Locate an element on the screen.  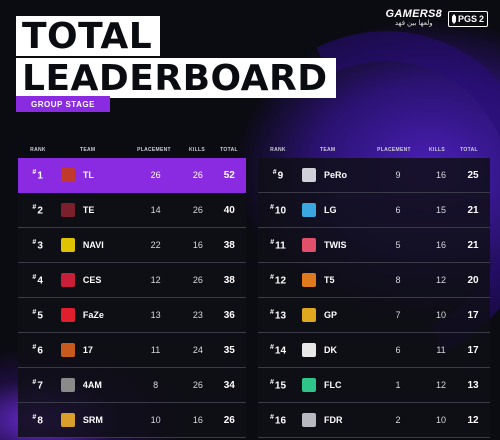
rank-cell: #5 is located at coordinates (37, 315).